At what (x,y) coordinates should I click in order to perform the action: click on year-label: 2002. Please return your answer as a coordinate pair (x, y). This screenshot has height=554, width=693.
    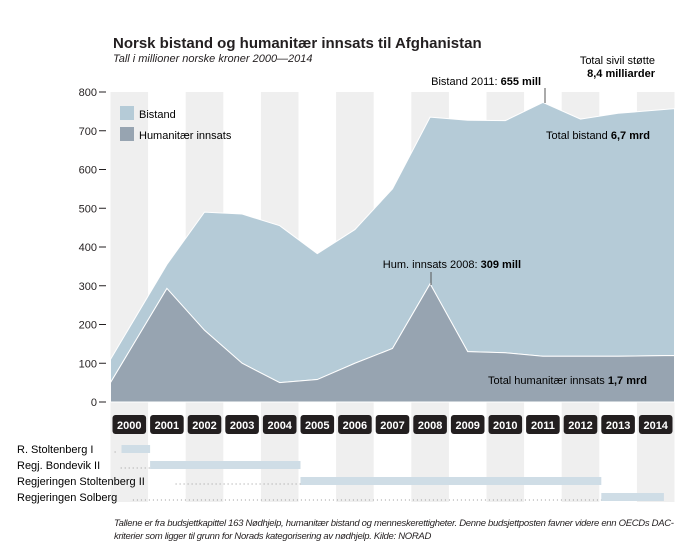
    Looking at the image, I should click on (204, 426).